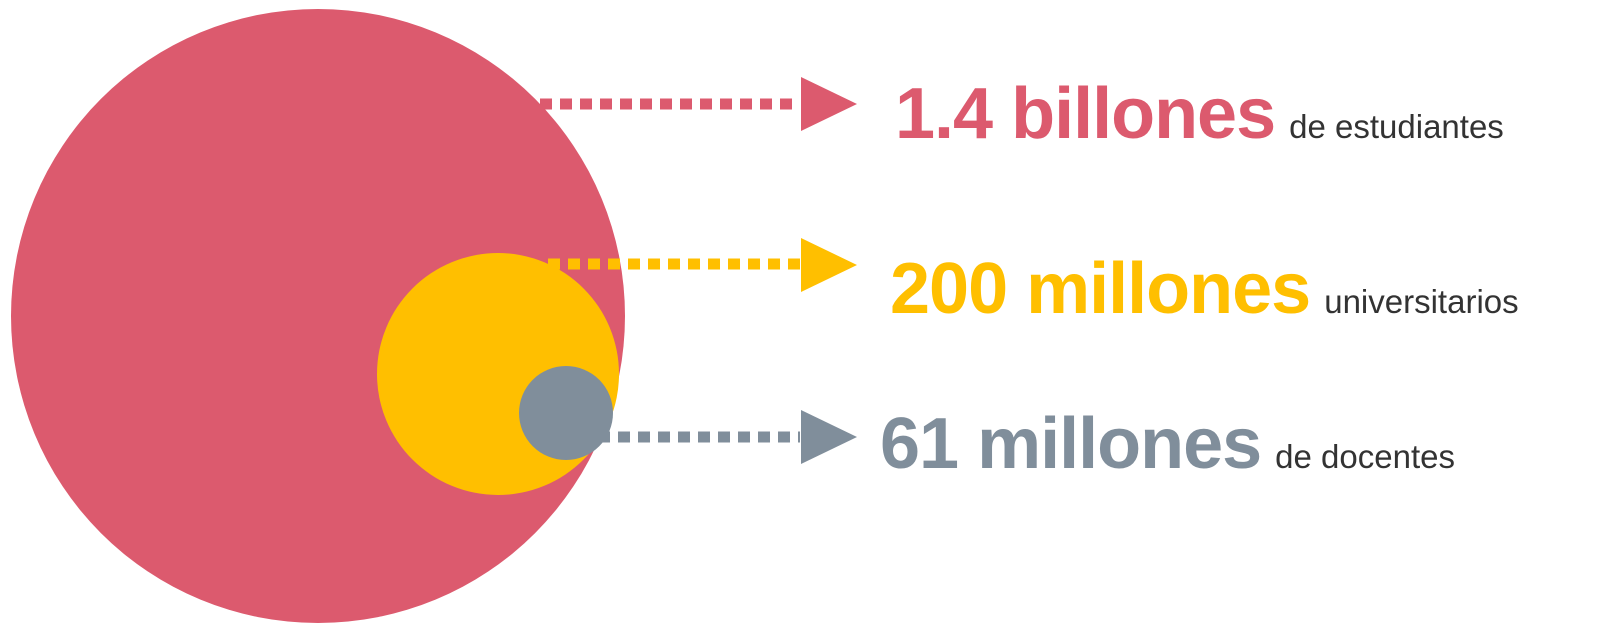 This screenshot has width=1606, height=638. Describe the element at coordinates (1421, 301) in the screenshot. I see `university-caption: universitarios` at that location.